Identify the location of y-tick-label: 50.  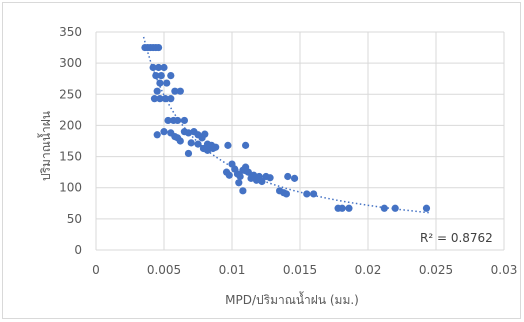
(74, 219).